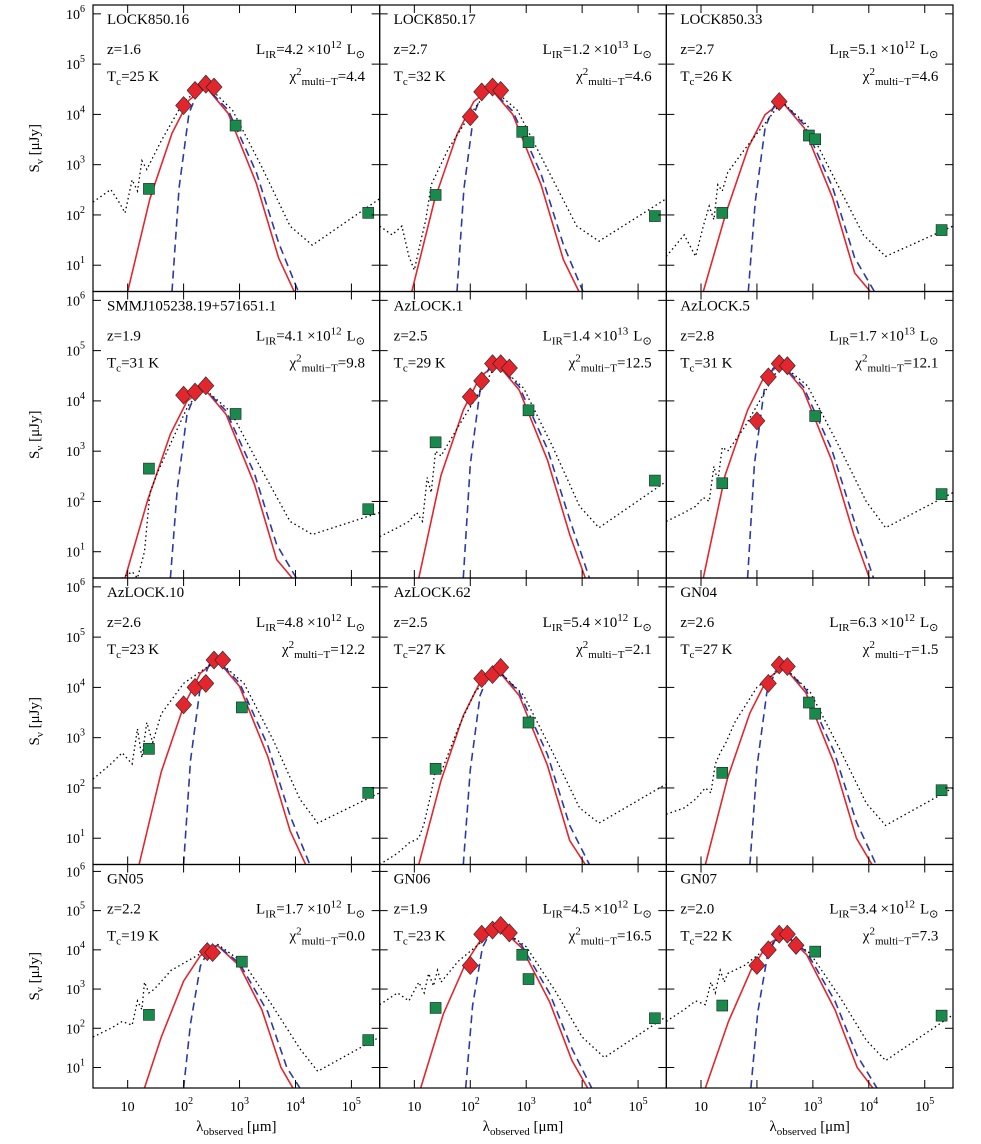 This screenshot has width=981, height=1144. I want to click on source-name: AzLOCK.62, so click(432, 593).